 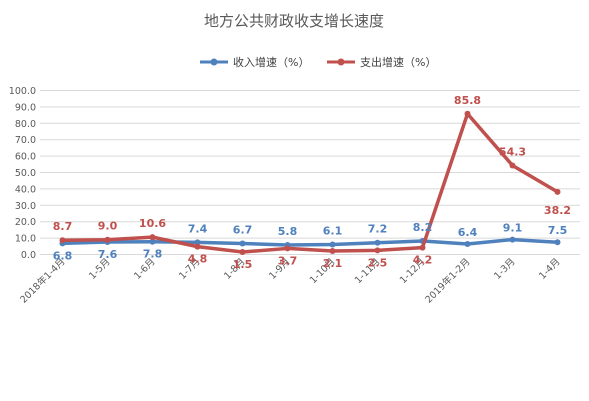 What do you see at coordinates (378, 229) in the screenshot?
I see `data-label: 7.2` at bounding box center [378, 229].